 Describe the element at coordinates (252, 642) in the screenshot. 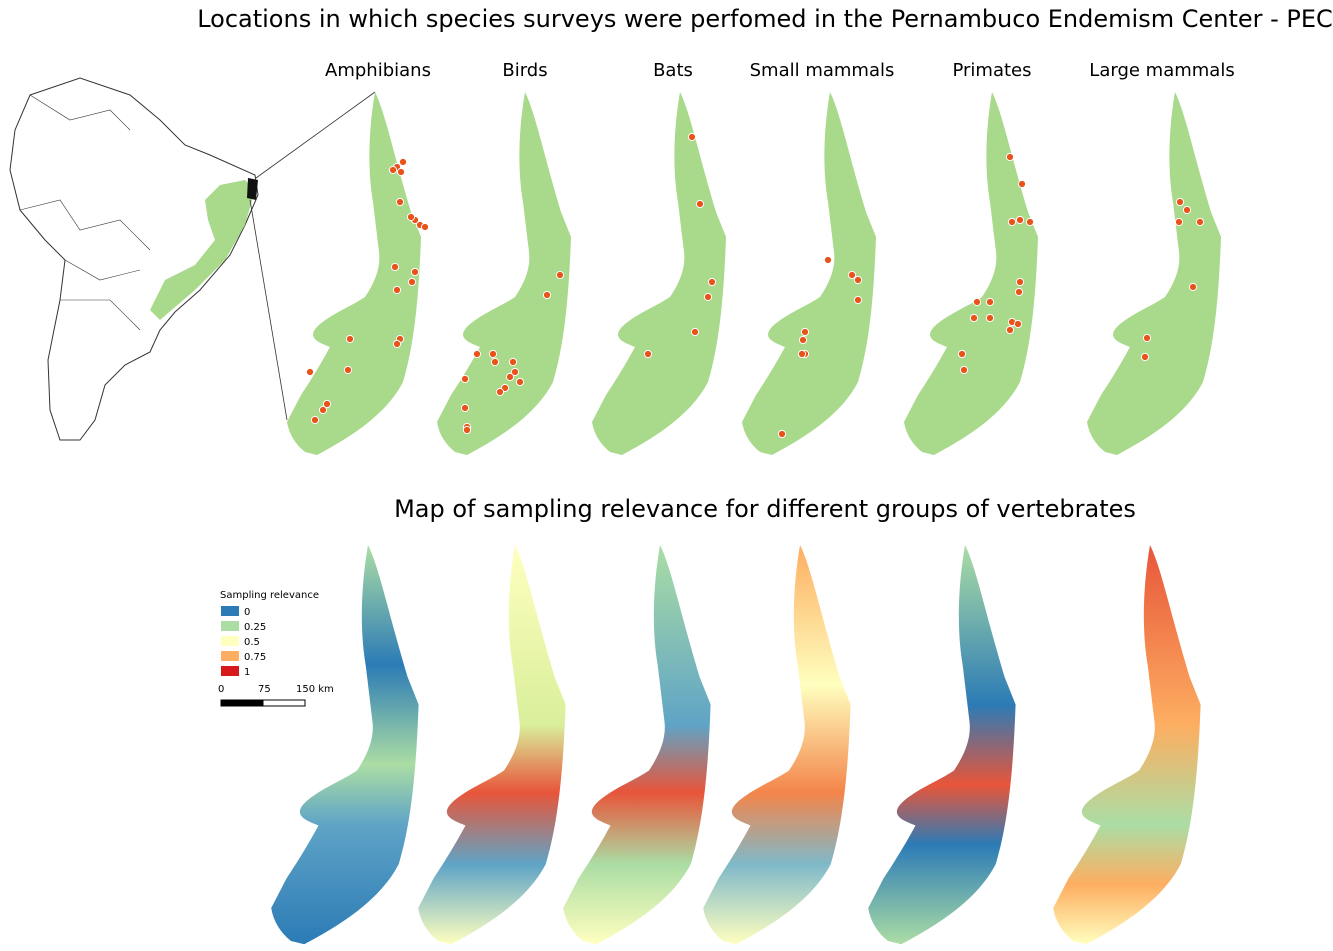

I see `legend-label: 0.5` at that location.